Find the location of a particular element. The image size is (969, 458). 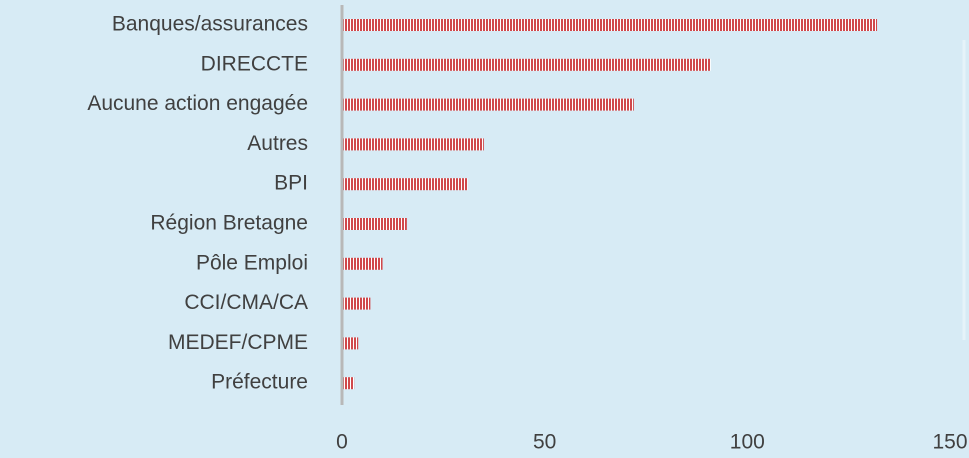

y-tick-label: Autres is located at coordinates (277, 143).